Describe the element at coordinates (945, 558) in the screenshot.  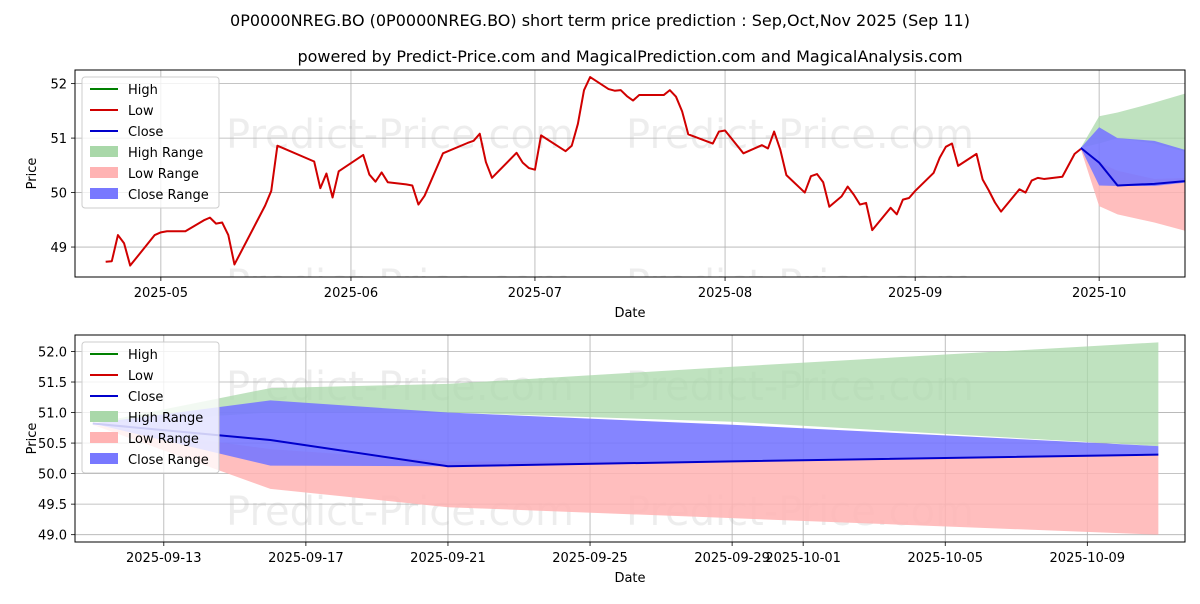
I see `x-tick-label: 2025-10-05` at that location.